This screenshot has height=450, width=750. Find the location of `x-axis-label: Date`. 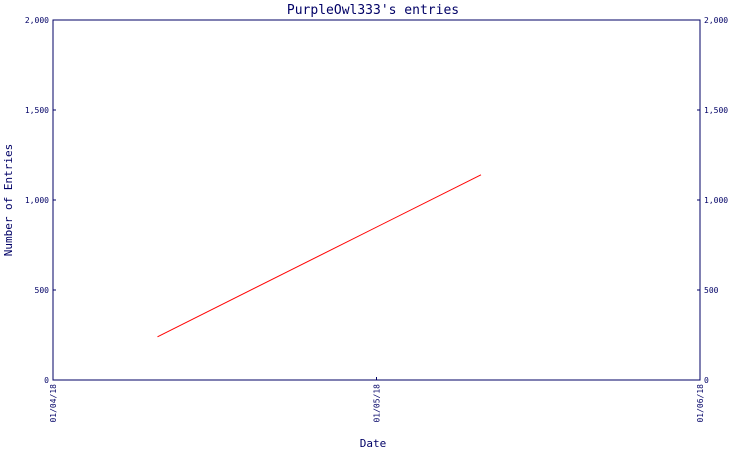

x-axis-label: Date is located at coordinates (373, 443).